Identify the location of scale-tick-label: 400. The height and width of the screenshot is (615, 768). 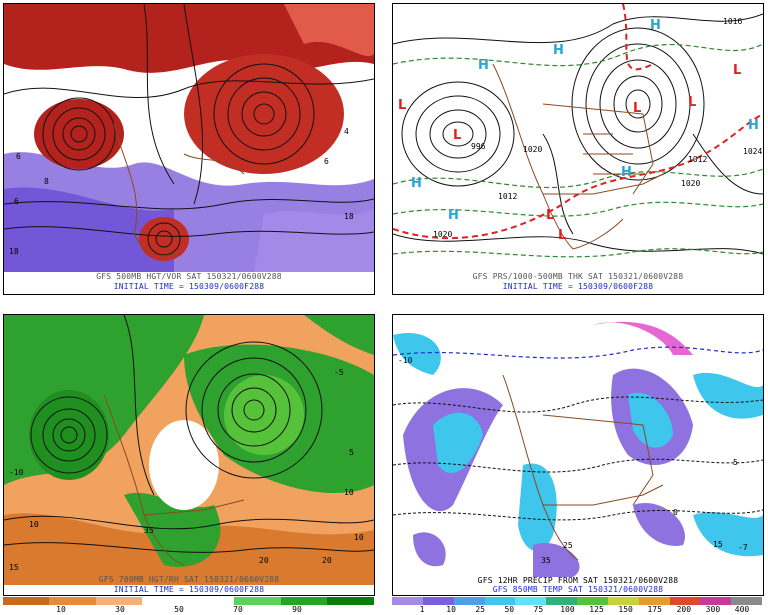
(742, 609).